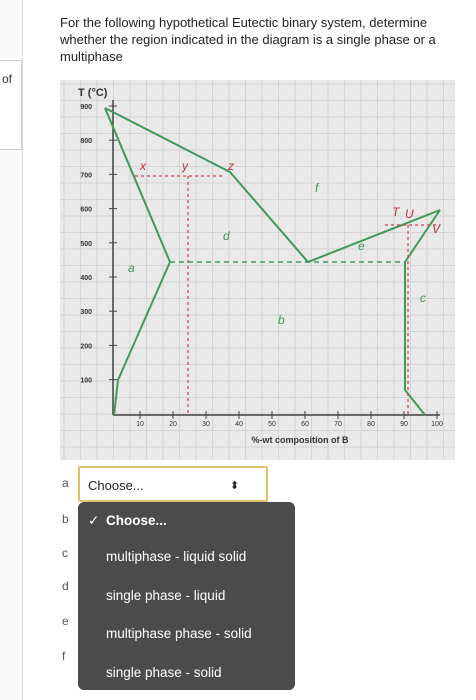 Image resolution: width=476 pixels, height=700 pixels. What do you see at coordinates (86, 278) in the screenshot?
I see `y-tick-label: 400` at bounding box center [86, 278].